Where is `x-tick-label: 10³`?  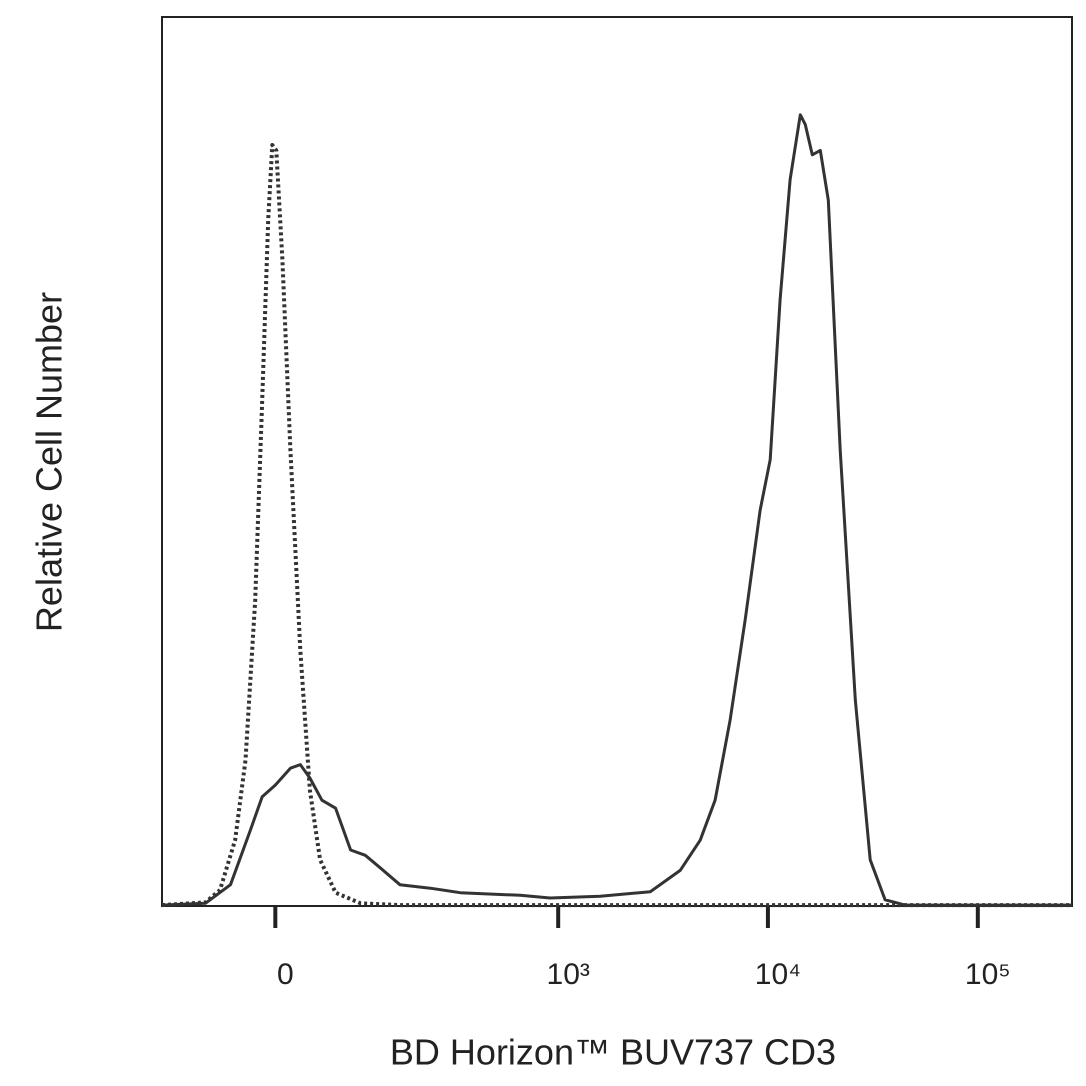
x-tick-label: 10³ is located at coordinates (568, 974).